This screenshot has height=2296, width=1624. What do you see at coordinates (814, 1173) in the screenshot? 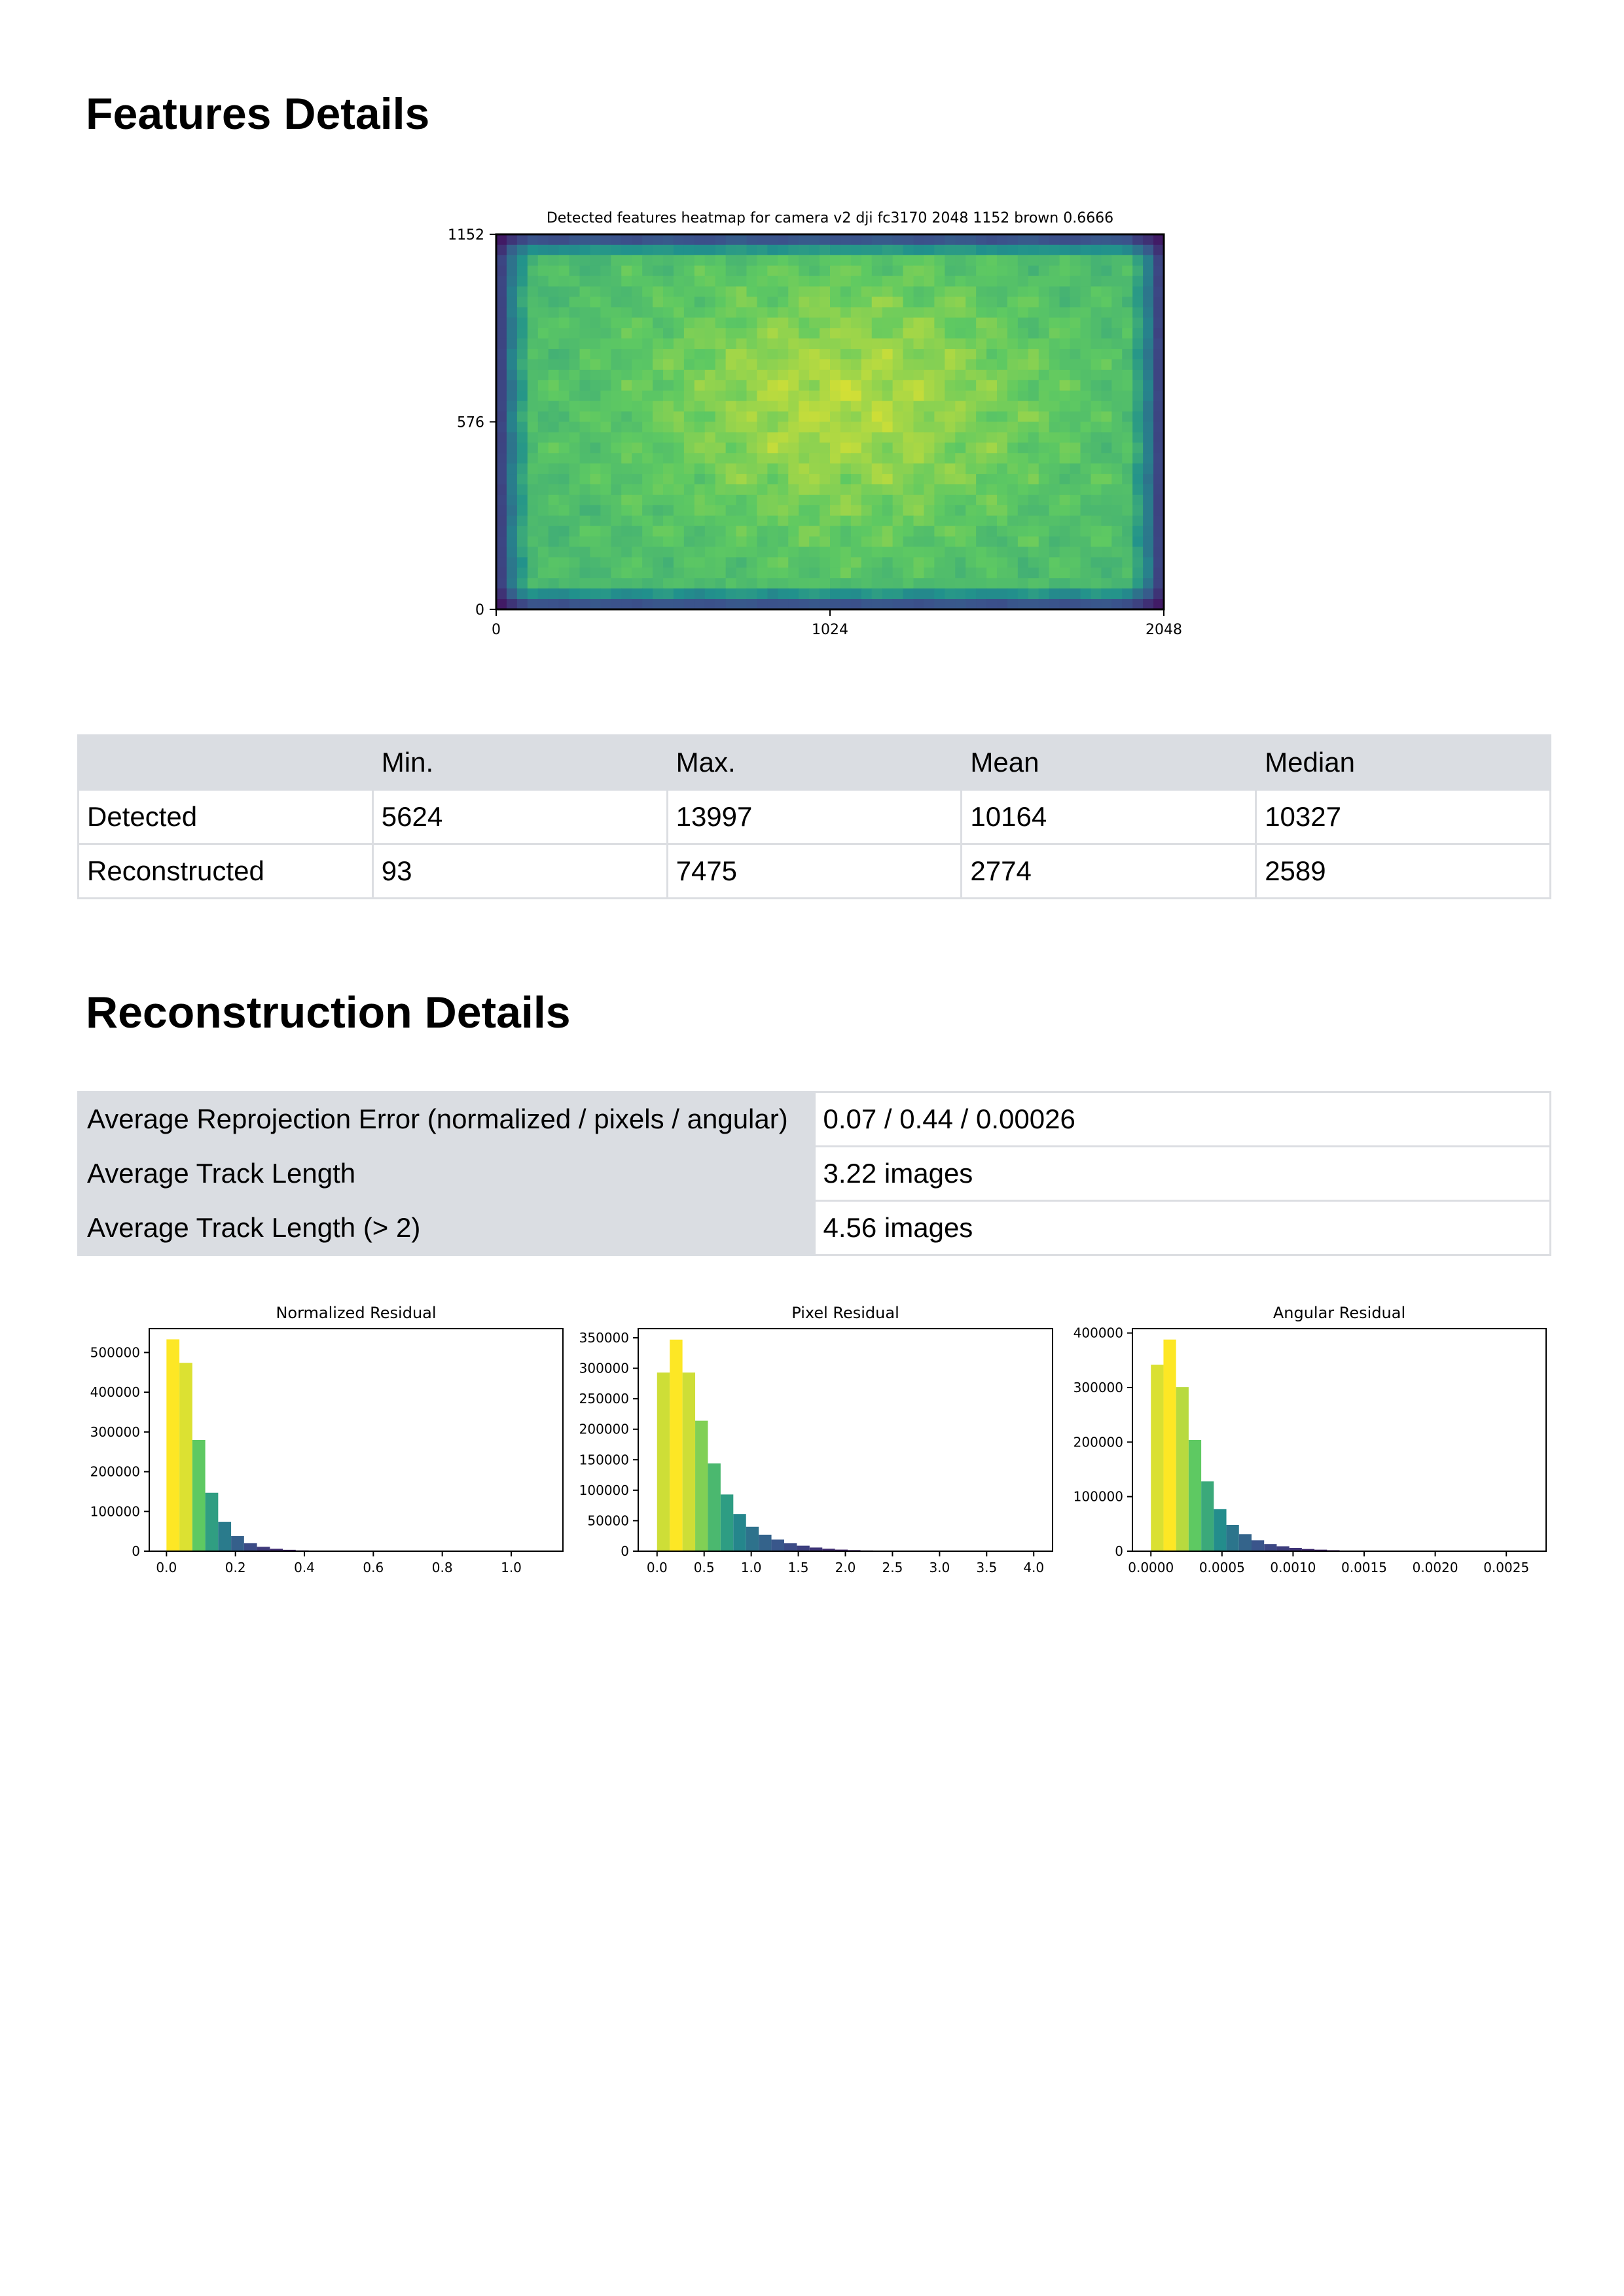
I see `table-row: Average Track Length 3.22 images` at bounding box center [814, 1173].